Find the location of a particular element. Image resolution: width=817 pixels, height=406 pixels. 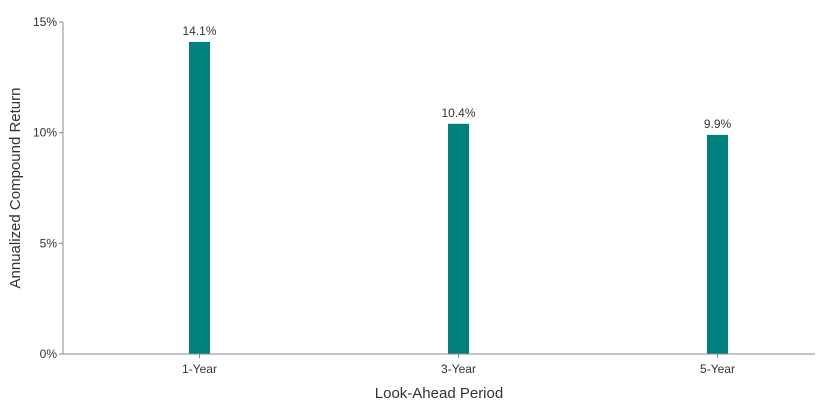

x-axis-ticks: 1-Year 3-Year 5-Year is located at coordinates (458, 365).